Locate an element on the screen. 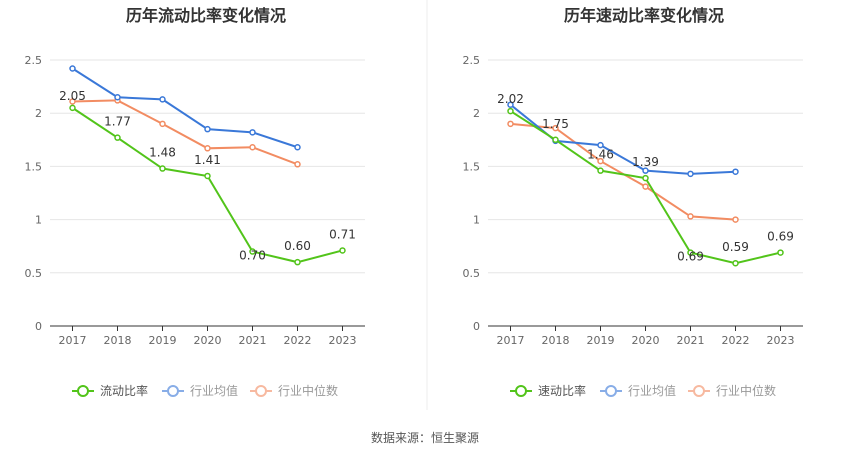 The image size is (850, 459). data-source-label: 数据来源：恒生聚源 is located at coordinates (425, 437).